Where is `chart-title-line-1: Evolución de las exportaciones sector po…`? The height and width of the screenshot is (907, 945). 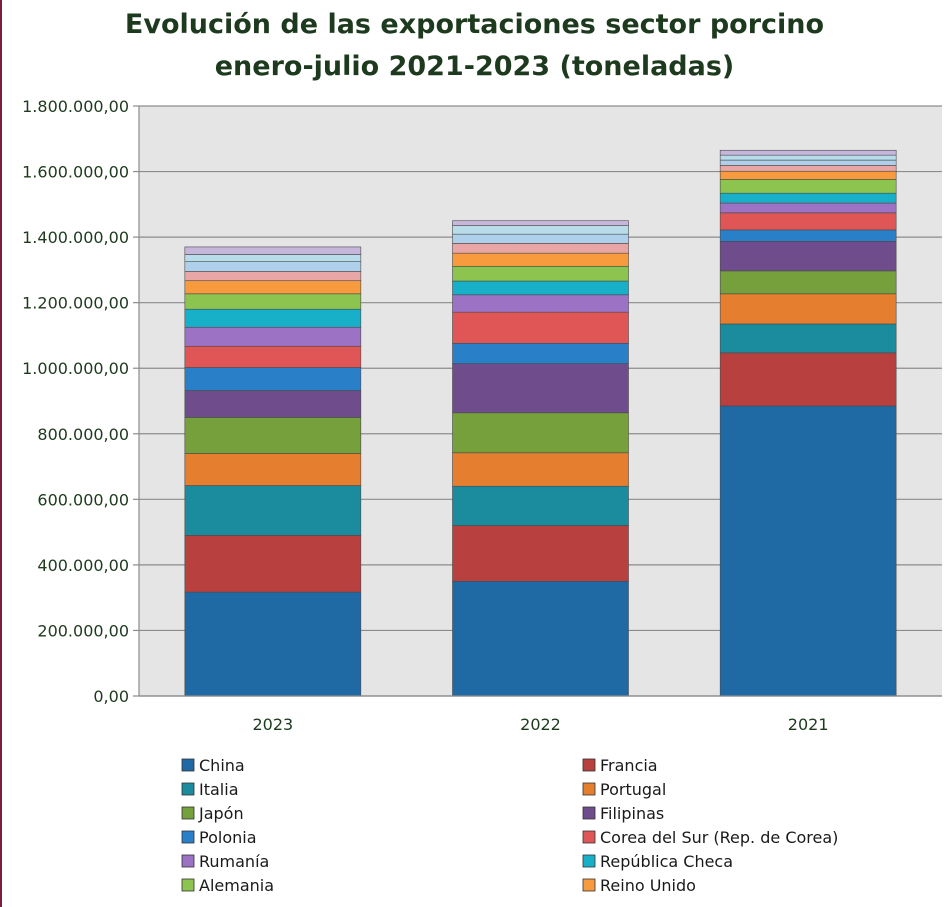
chart-title-line-1: Evolución de las exportaciones sector po… is located at coordinates (474, 24).